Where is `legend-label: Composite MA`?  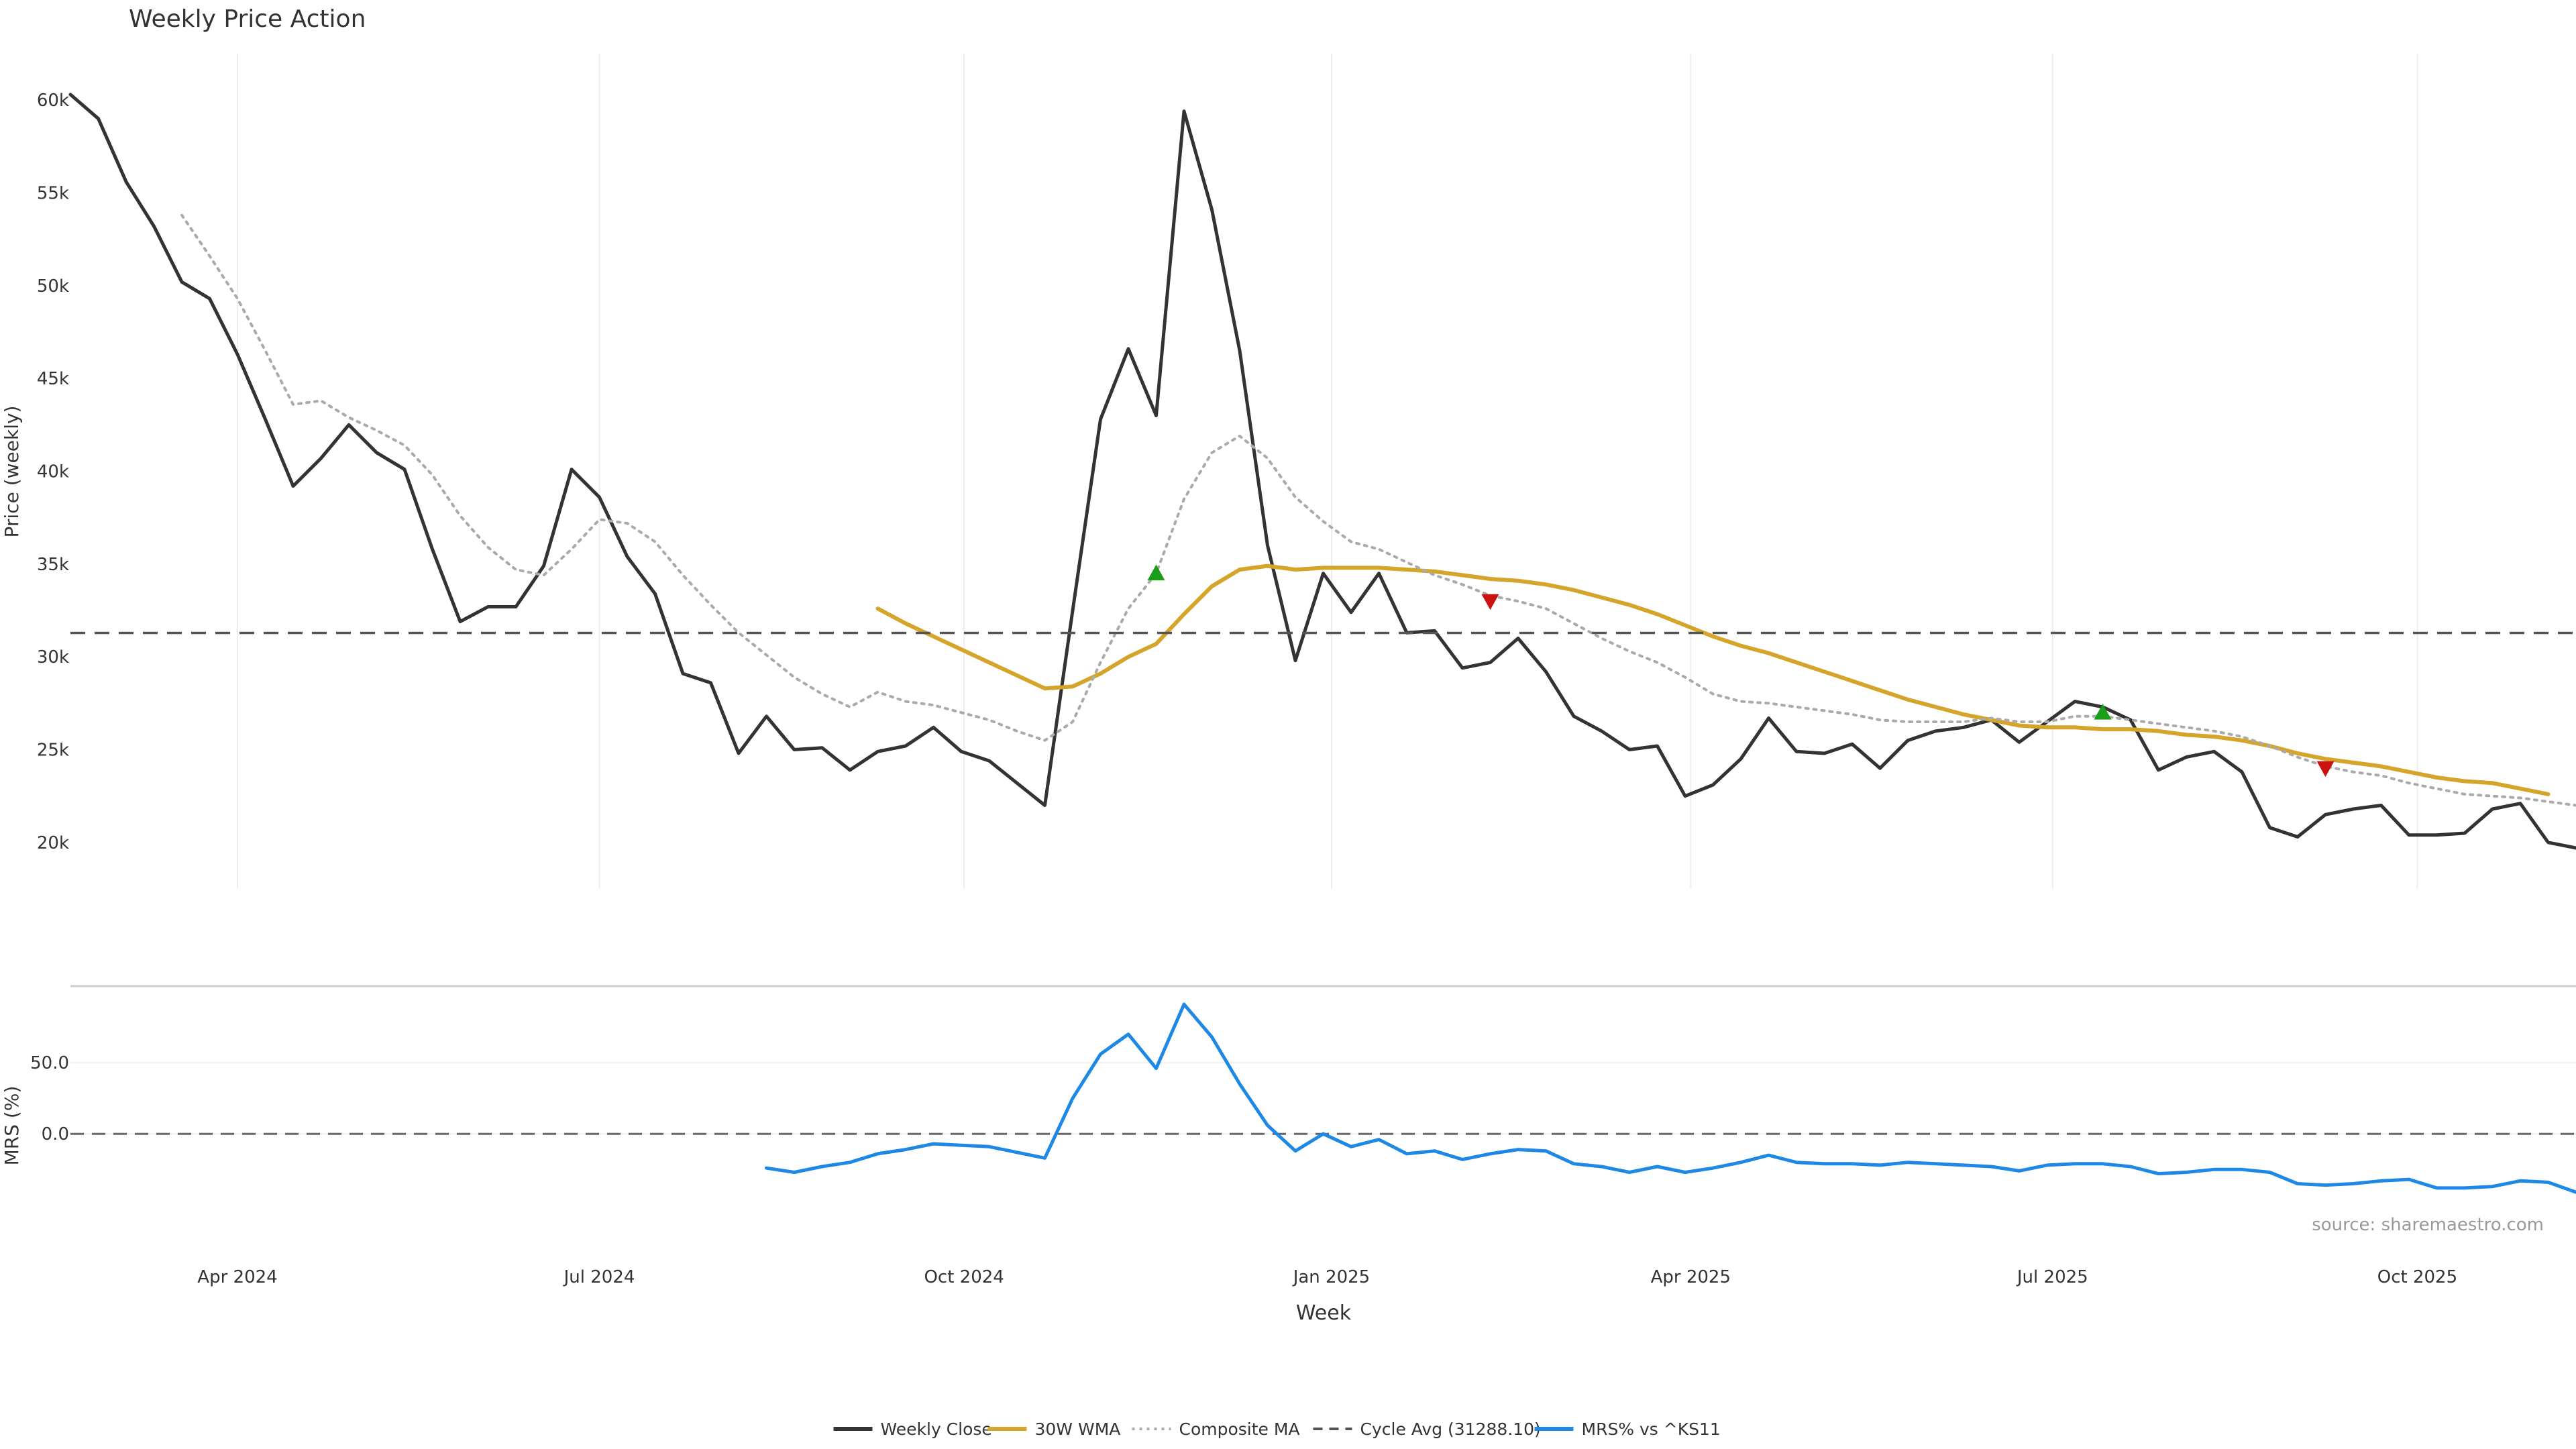
legend-label: Composite MA is located at coordinates (1239, 1429).